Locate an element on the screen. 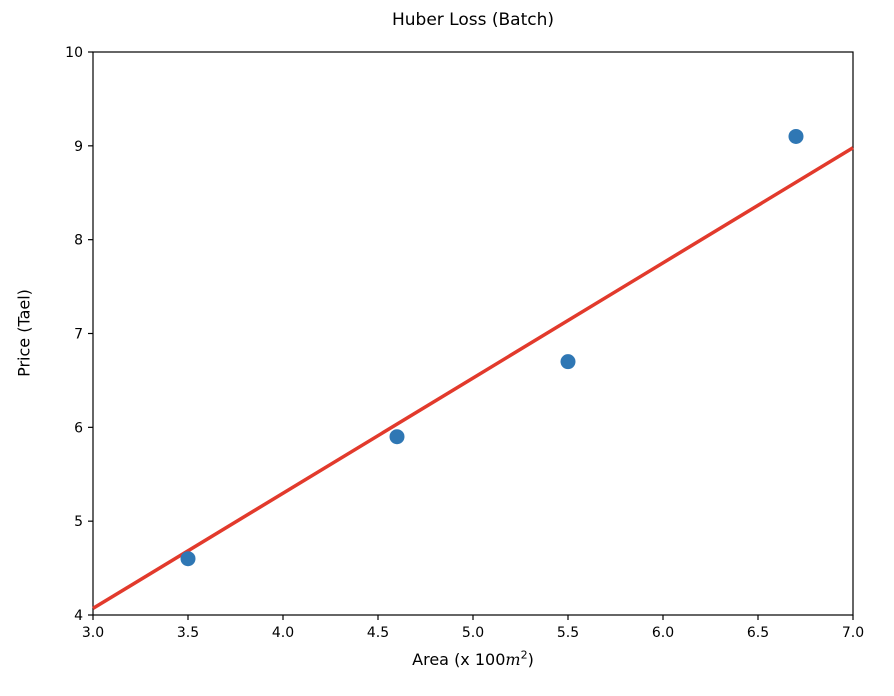 The height and width of the screenshot is (696, 894). y-tick-label: 6 is located at coordinates (78, 428).